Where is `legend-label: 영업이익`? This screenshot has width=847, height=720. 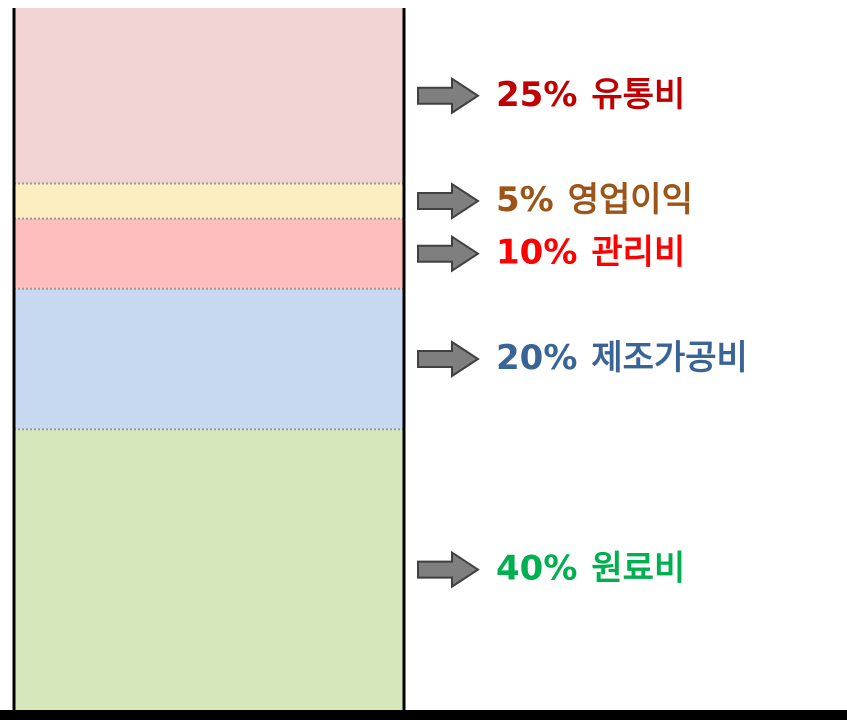 legend-label: 영업이익 is located at coordinates (630, 200).